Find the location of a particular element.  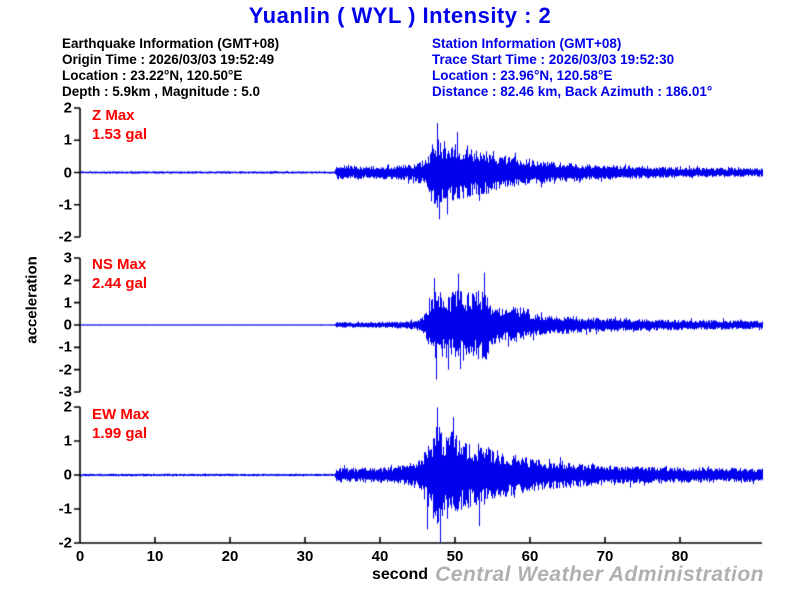

x-tick-label: 60 is located at coordinates (530, 556).